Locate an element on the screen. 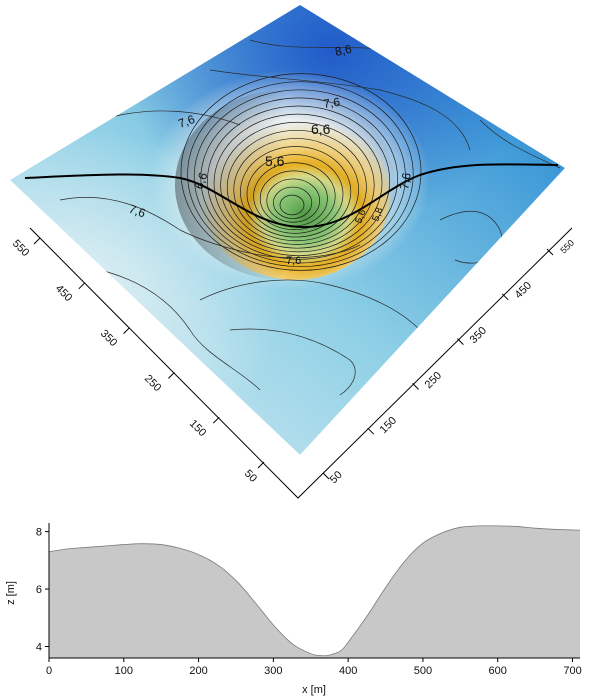  left-axis-tick: 50 is located at coordinates (250, 476).